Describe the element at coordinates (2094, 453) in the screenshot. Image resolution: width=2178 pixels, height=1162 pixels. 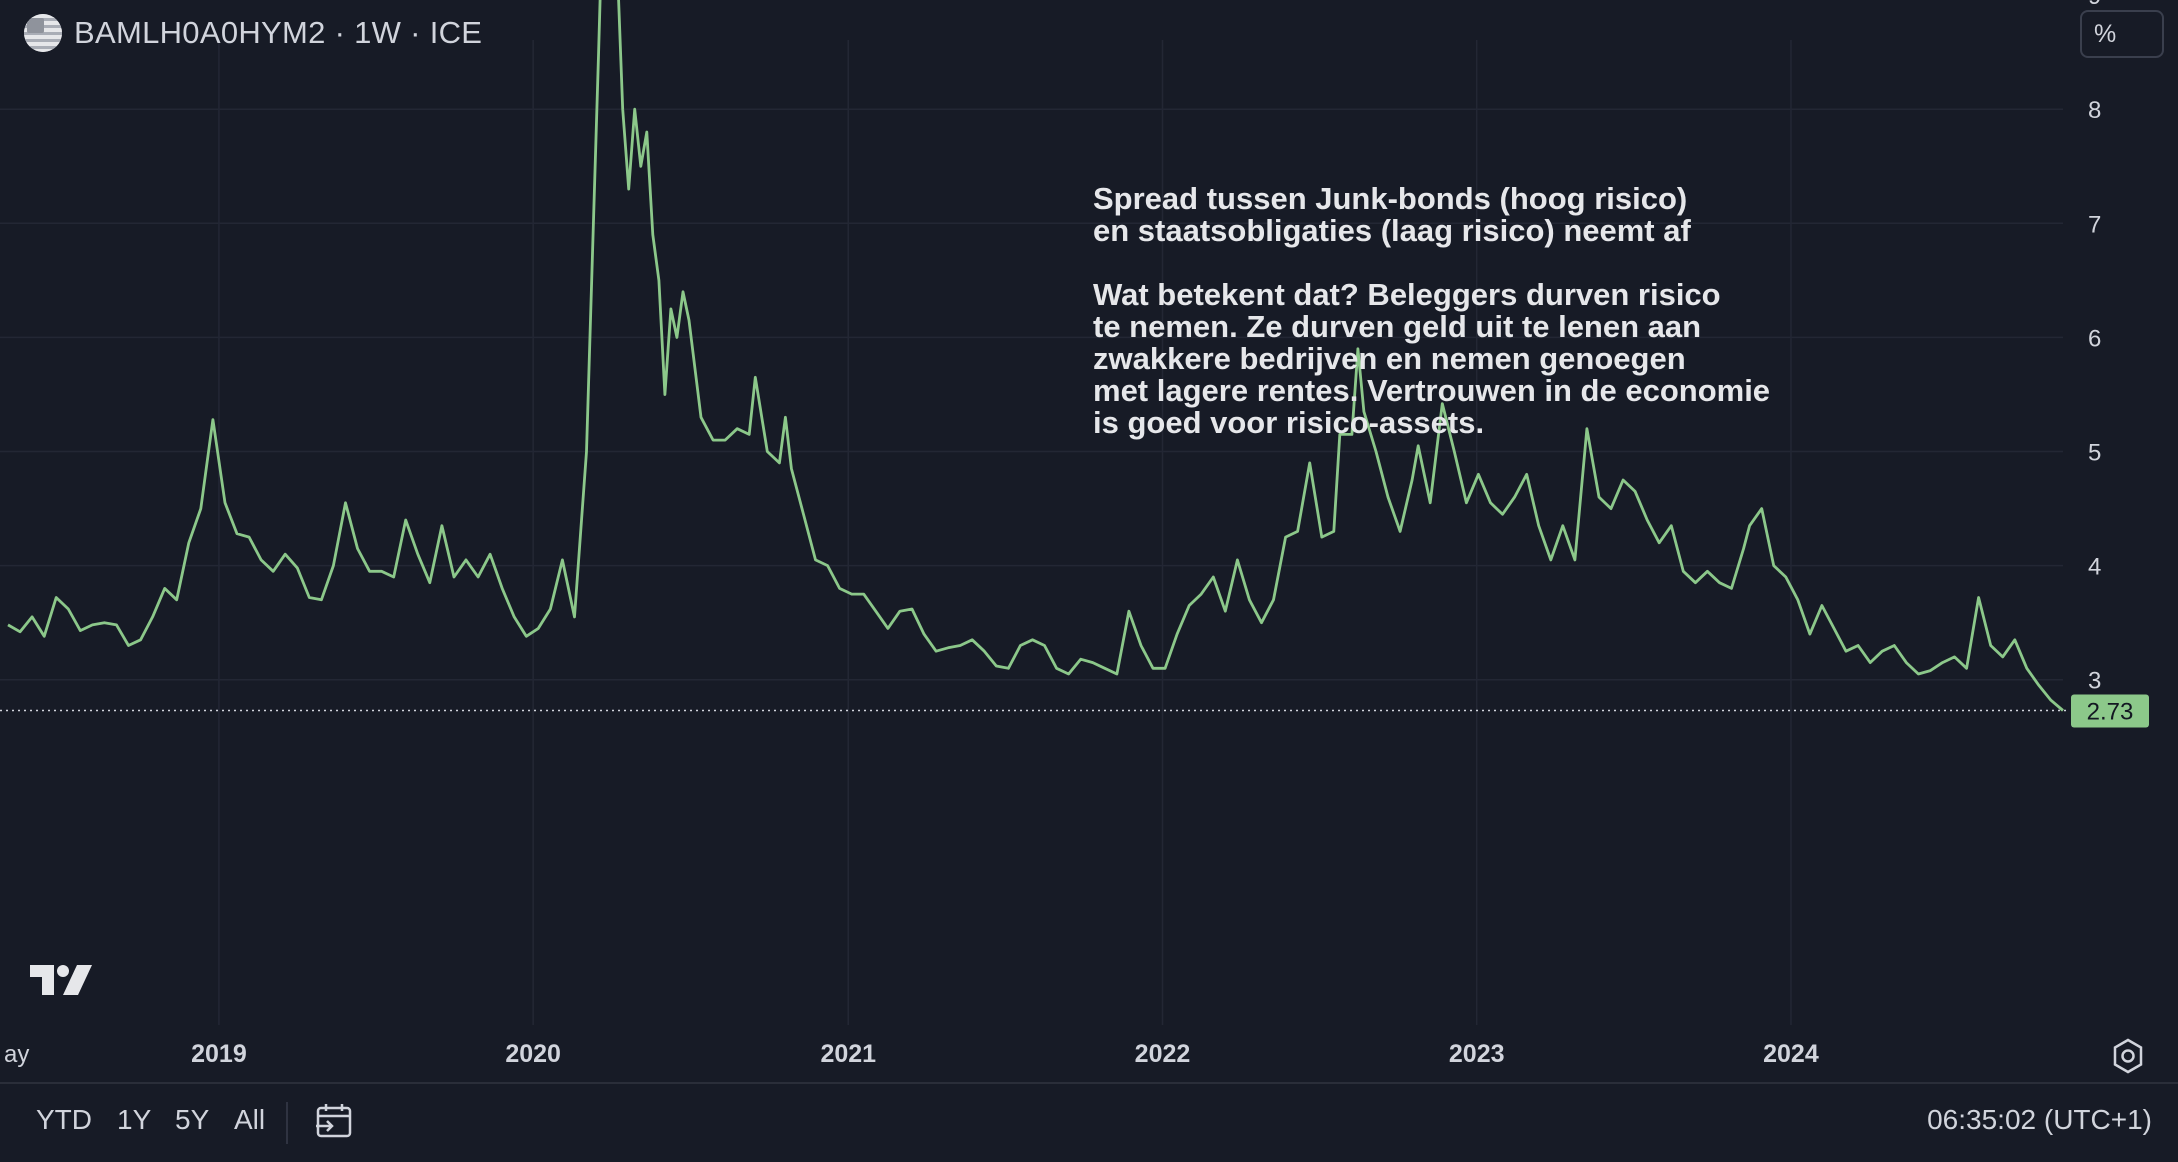
I see `y-tick-label: 5` at that location.